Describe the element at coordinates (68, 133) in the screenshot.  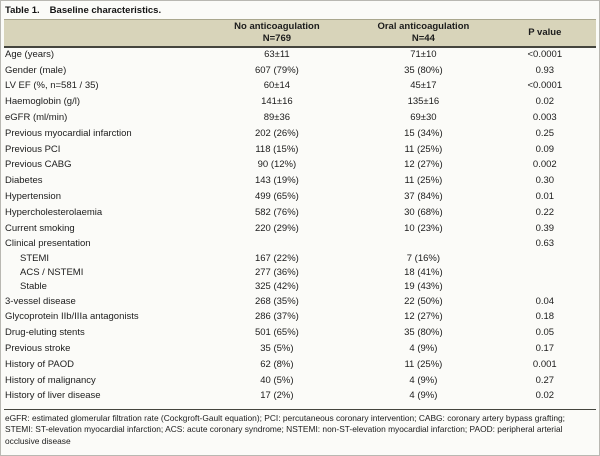
I see `row-label: Previous myocardial infarction` at that location.